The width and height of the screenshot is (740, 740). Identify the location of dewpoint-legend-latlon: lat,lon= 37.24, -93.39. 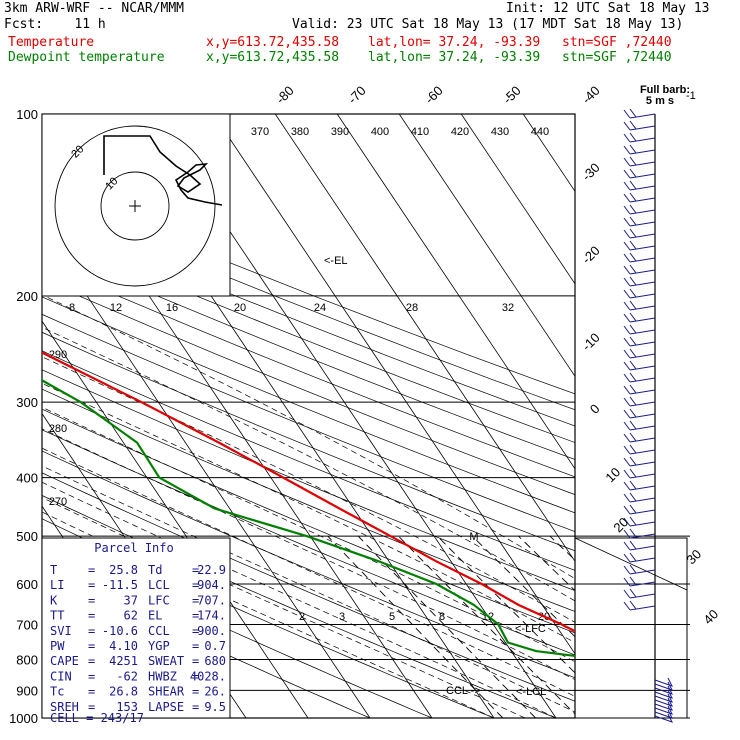
(454, 57).